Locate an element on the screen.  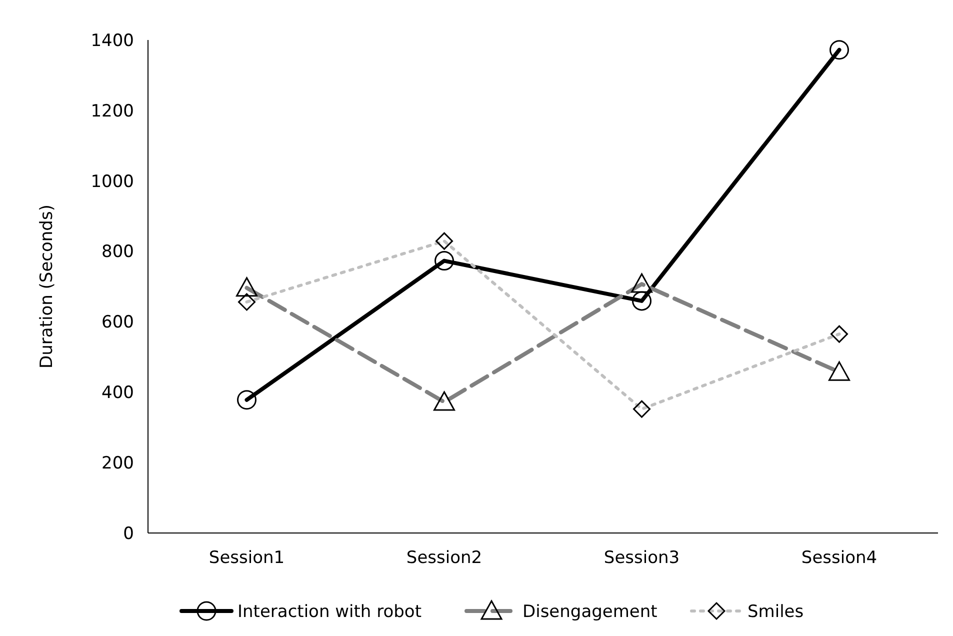
x-tick-label: Session3 is located at coordinates (642, 558).